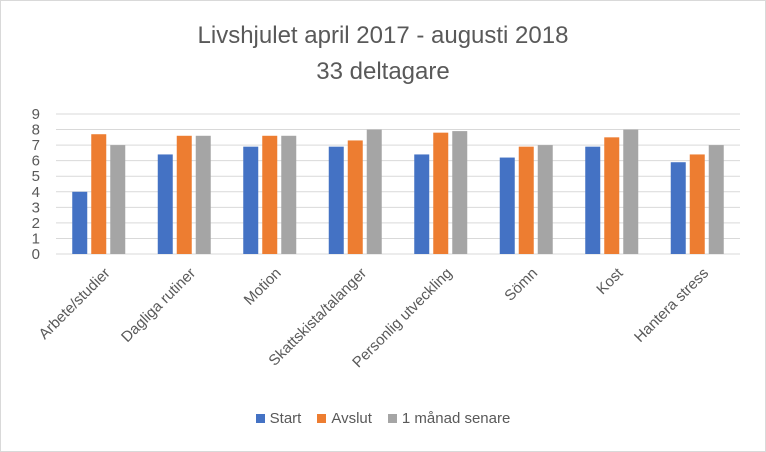 The image size is (766, 452). What do you see at coordinates (36, 238) in the screenshot?
I see `y-tick-label: 1` at bounding box center [36, 238].